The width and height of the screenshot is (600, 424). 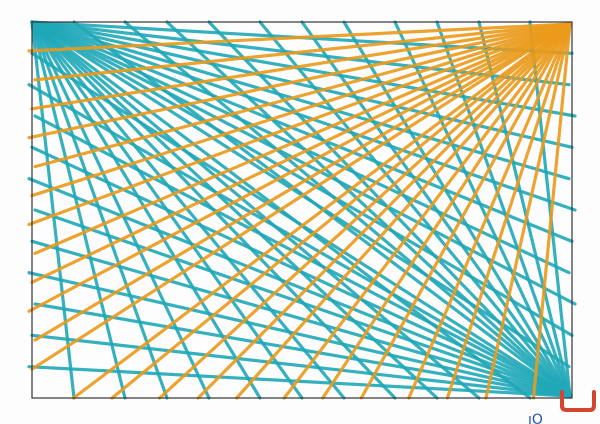 What do you see at coordinates (578, 401) in the screenshot?
I see `red-mark` at bounding box center [578, 401].